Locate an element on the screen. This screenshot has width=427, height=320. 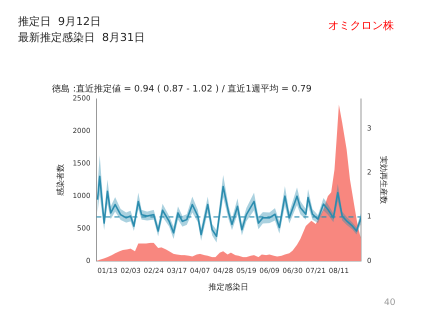
y2-axis-title: 実効再生産数 is located at coordinates (383, 180).